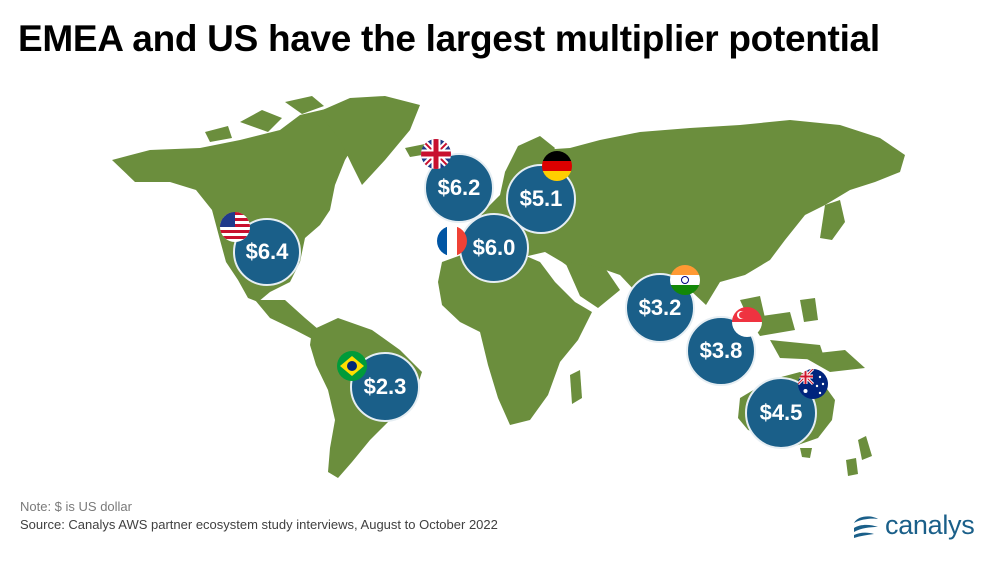 The width and height of the screenshot is (1000, 562). What do you see at coordinates (866, 526) in the screenshot?
I see `canalys-logo-icon` at bounding box center [866, 526].